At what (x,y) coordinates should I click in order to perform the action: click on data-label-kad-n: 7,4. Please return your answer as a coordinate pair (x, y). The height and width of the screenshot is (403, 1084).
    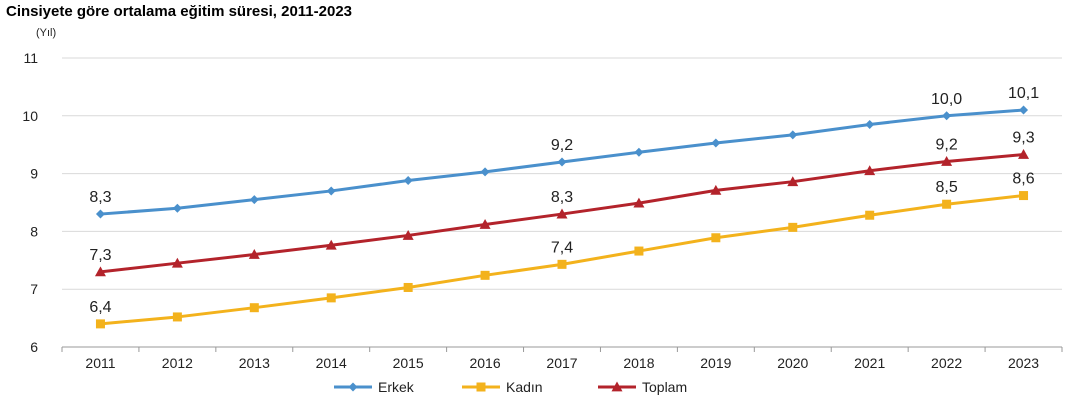
    Looking at the image, I should click on (562, 247).